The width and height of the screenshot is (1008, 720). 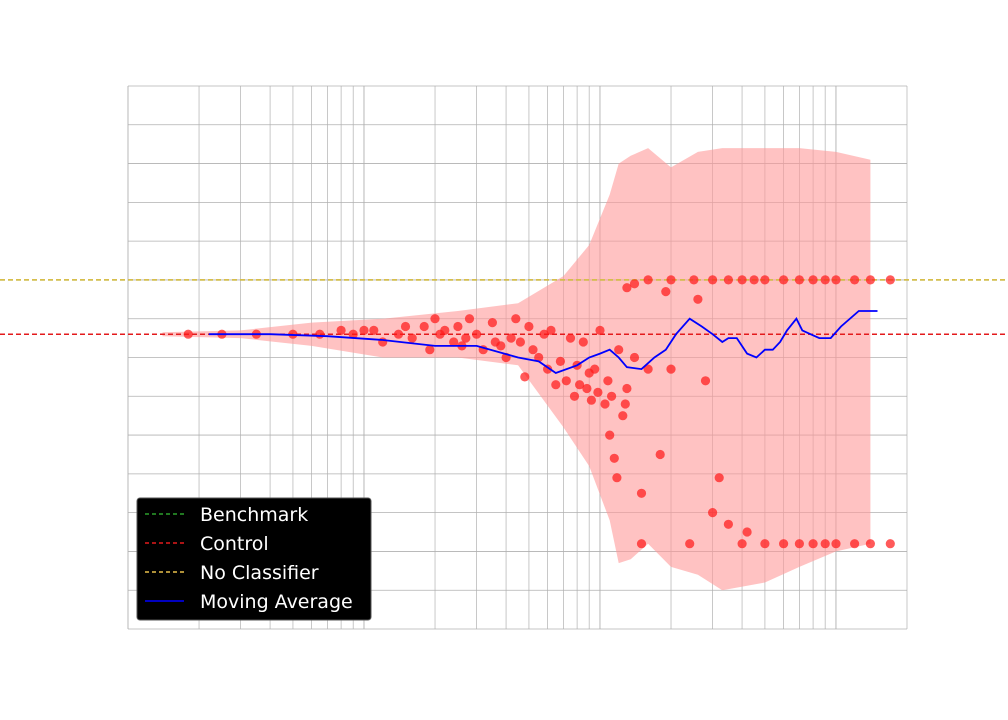 I want to click on legend-label-benchmark: Benchmark, so click(x=254, y=515).